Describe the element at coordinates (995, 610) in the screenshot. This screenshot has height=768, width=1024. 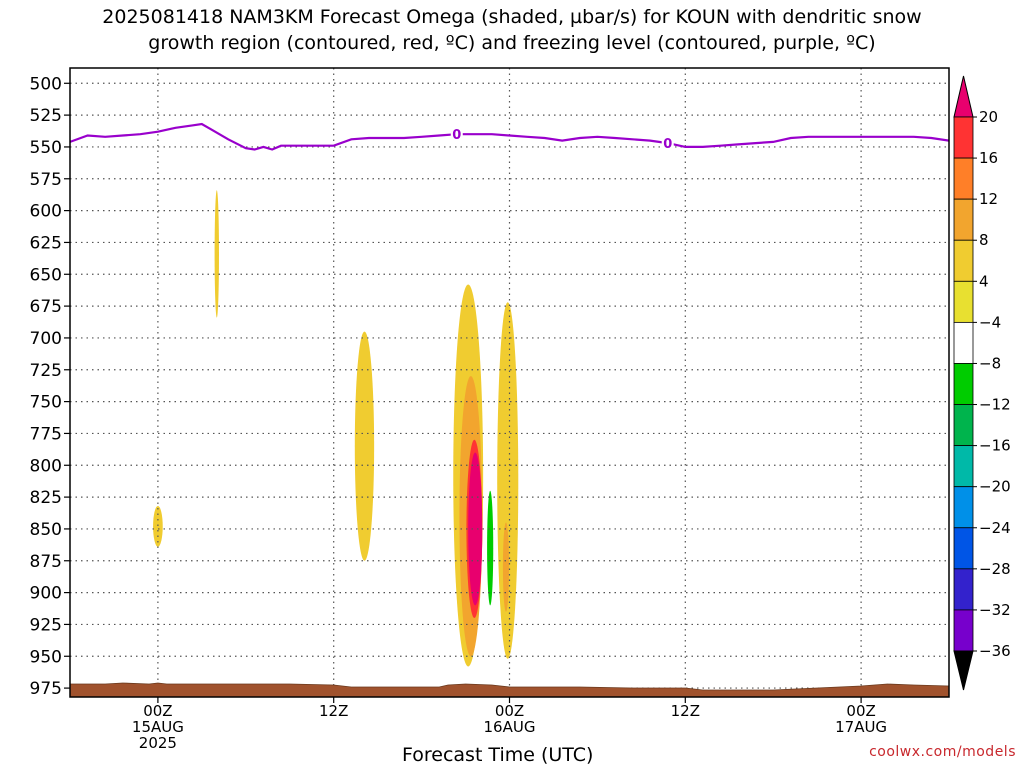
I see `colorbar-label: −32` at that location.